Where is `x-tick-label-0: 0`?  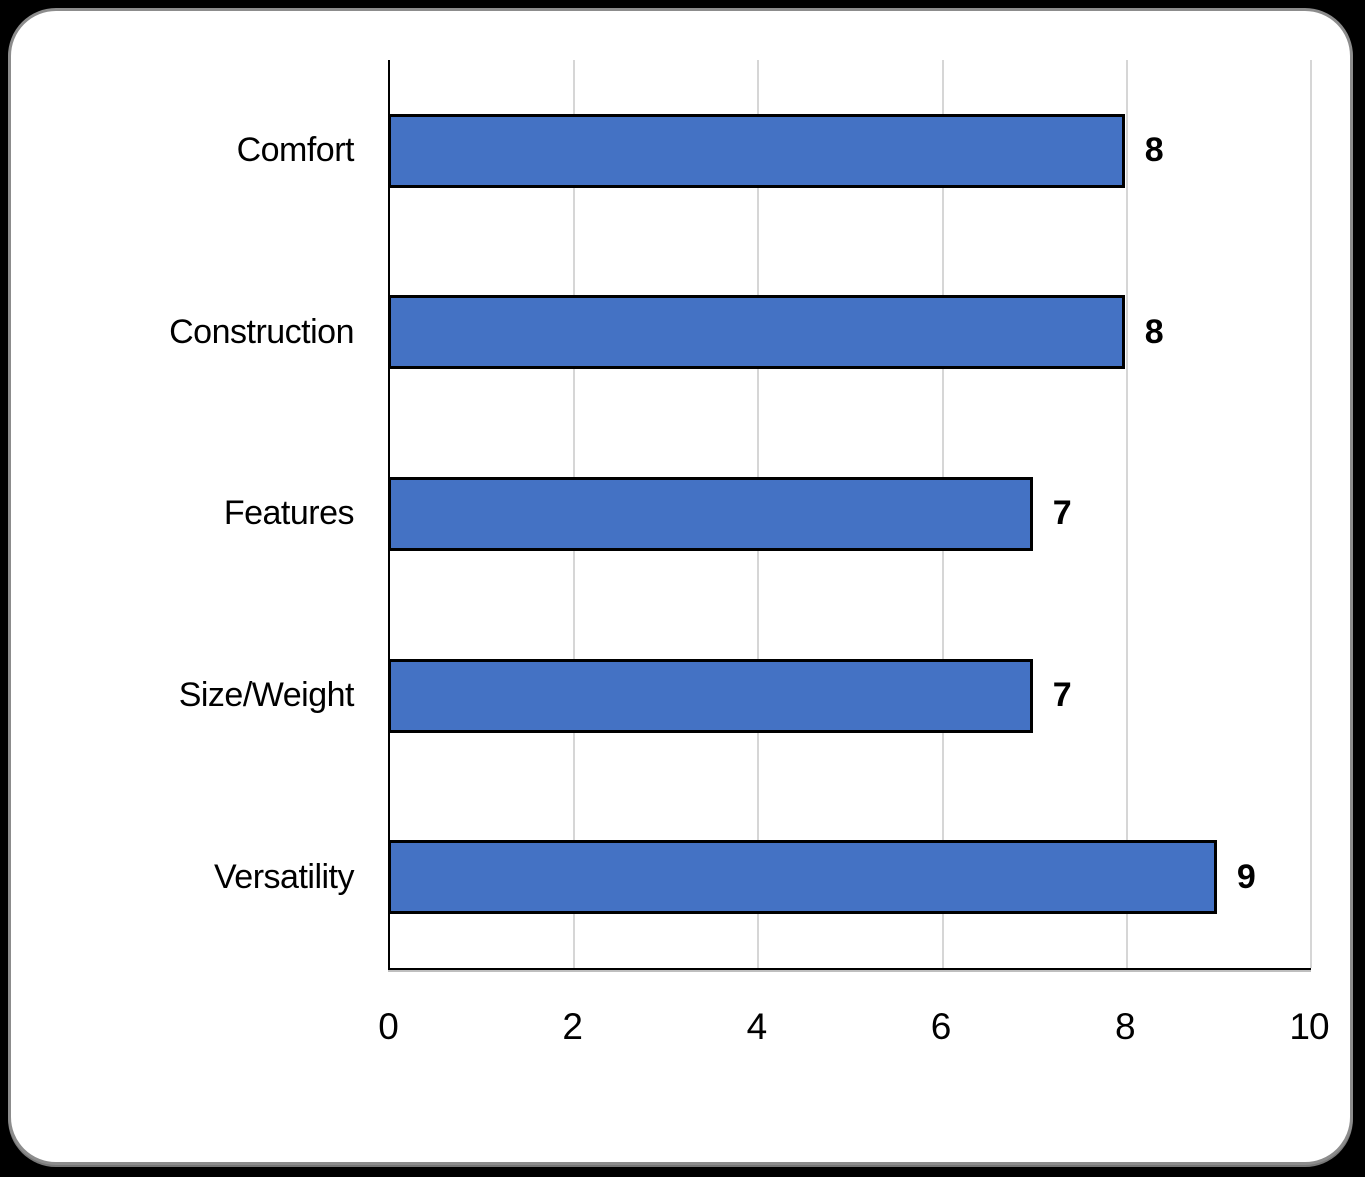 x-tick-label-0: 0 is located at coordinates (388, 1026).